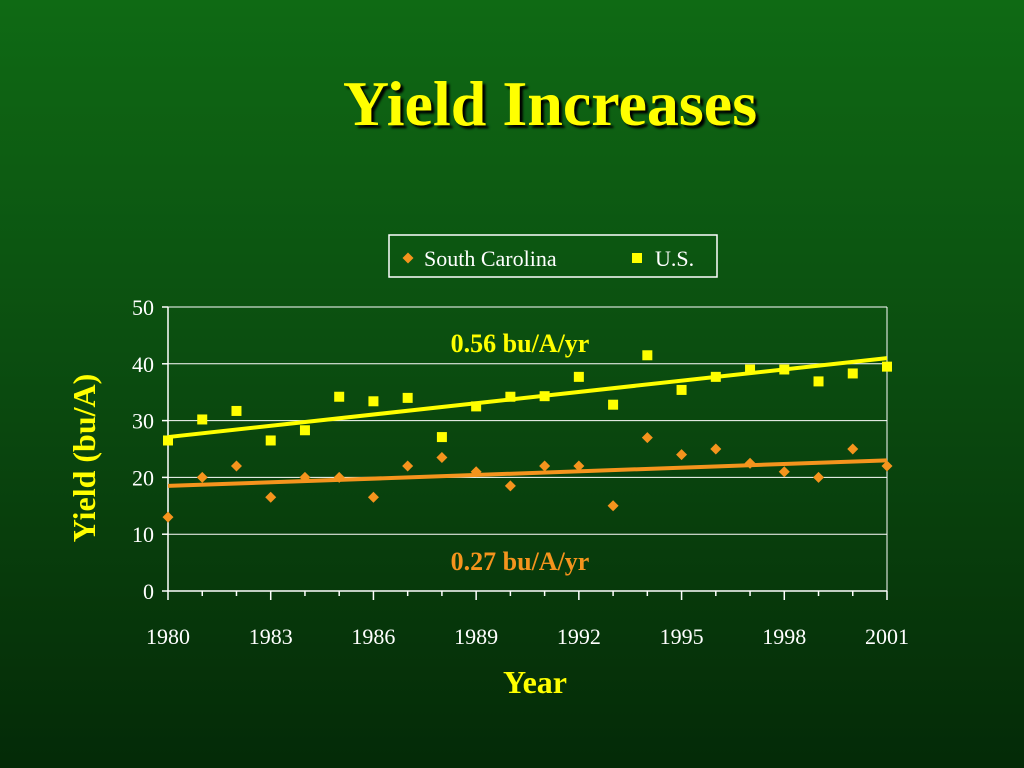 This screenshot has width=1024, height=768. What do you see at coordinates (373, 636) in the screenshot?
I see `x-tick-label: 1986` at bounding box center [373, 636].